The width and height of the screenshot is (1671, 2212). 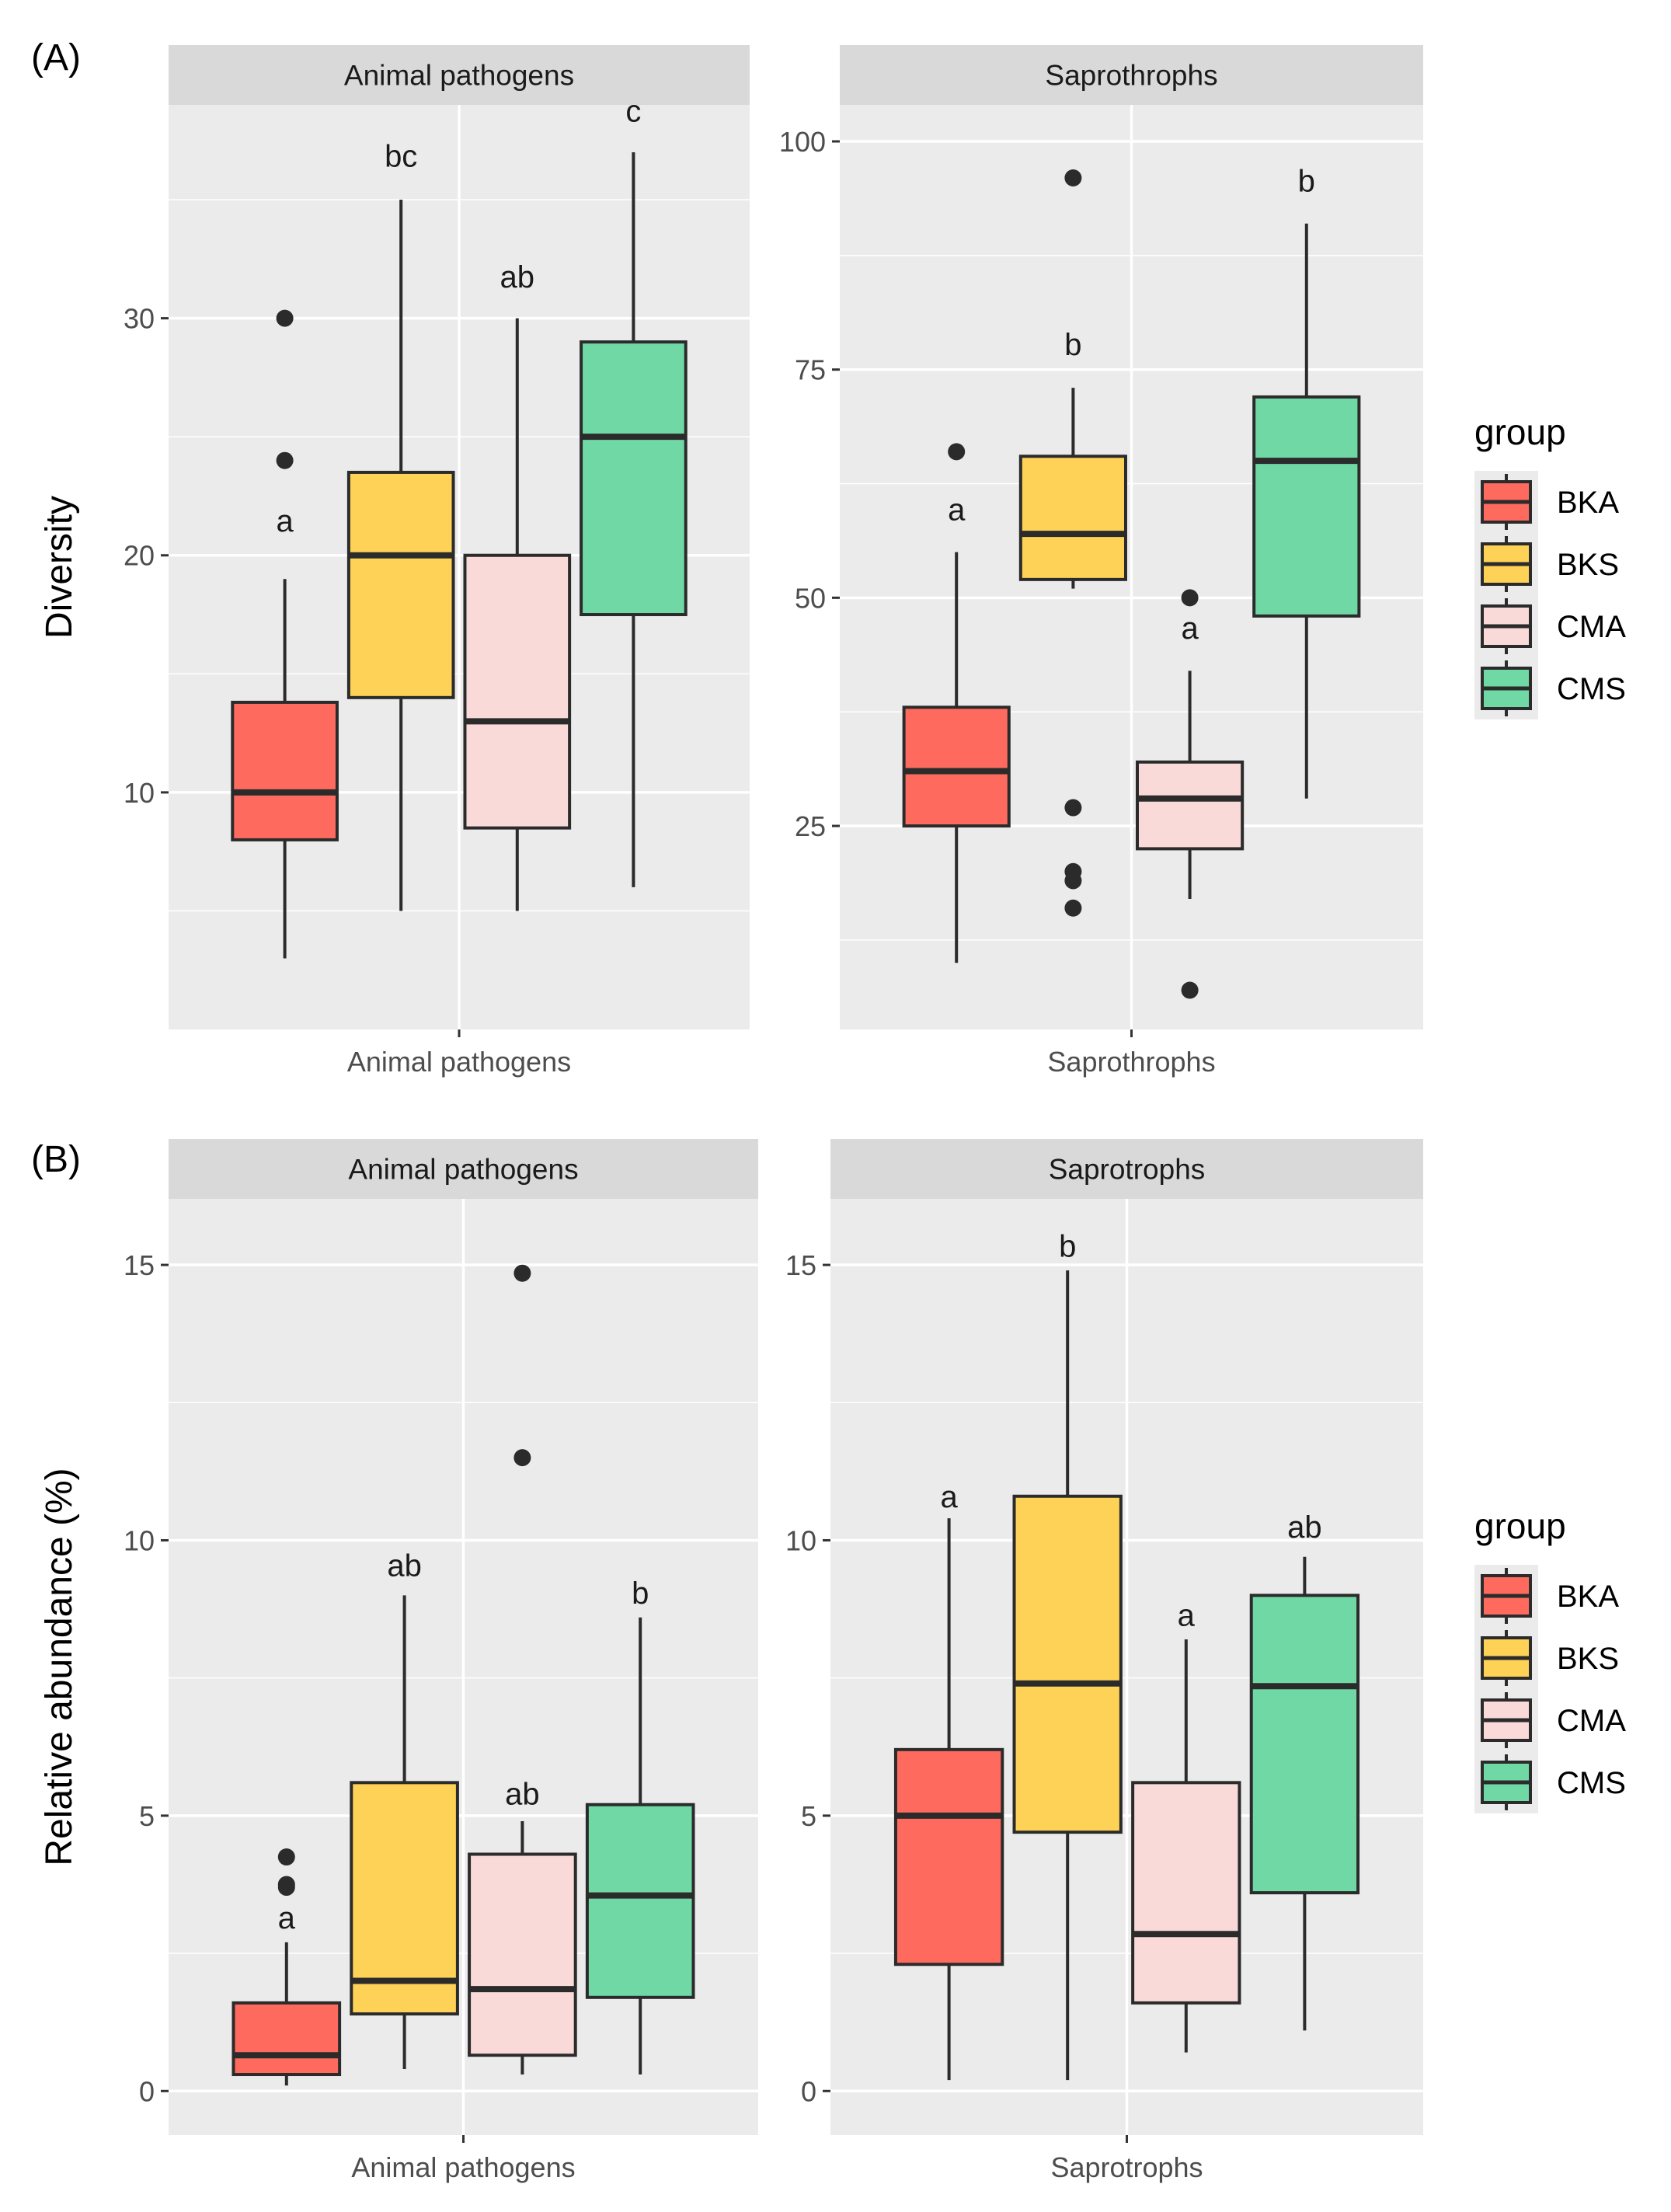 I want to click on box-CMS: ab, so click(x=1304, y=1770).